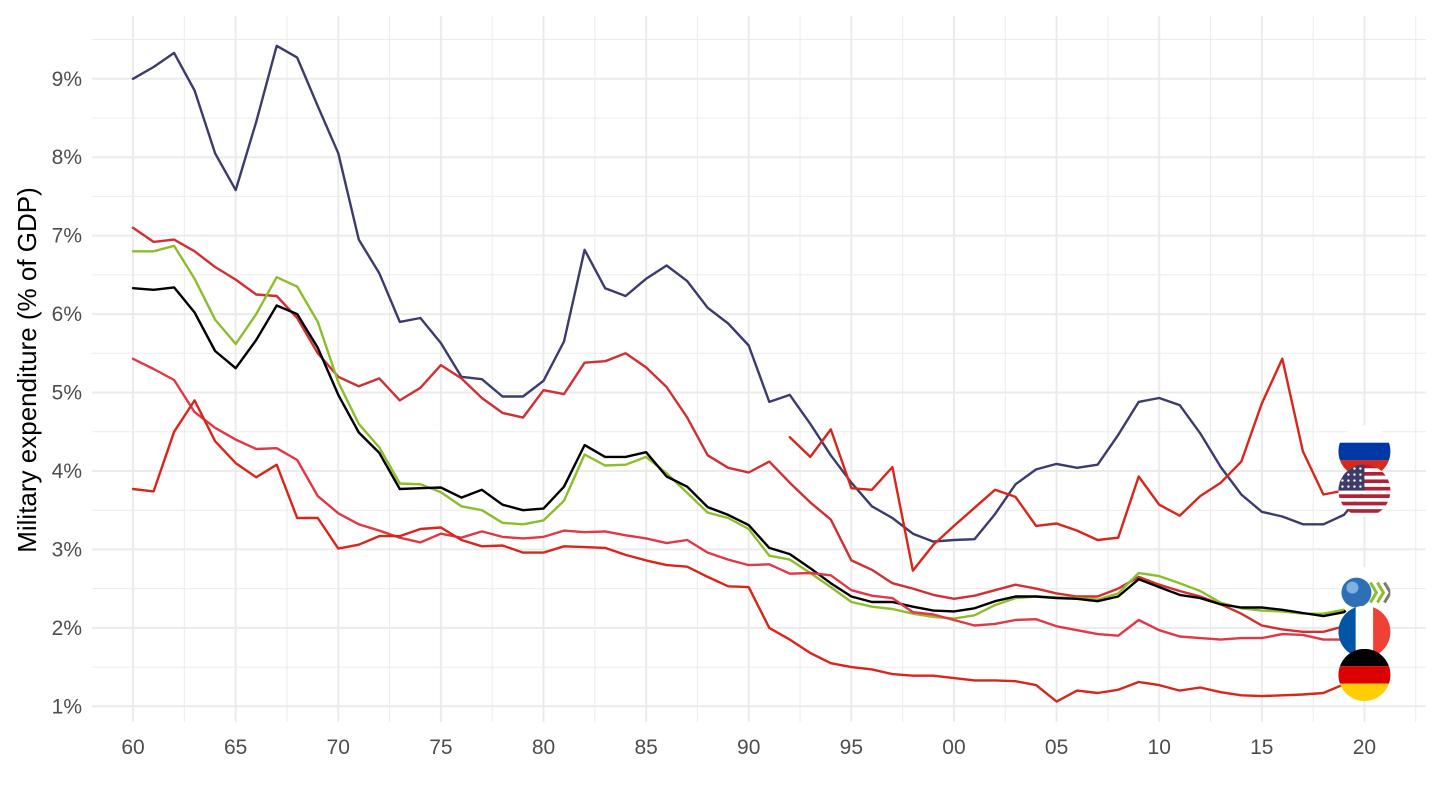  I want to click on y-tick-label: 6%, so click(67, 314).